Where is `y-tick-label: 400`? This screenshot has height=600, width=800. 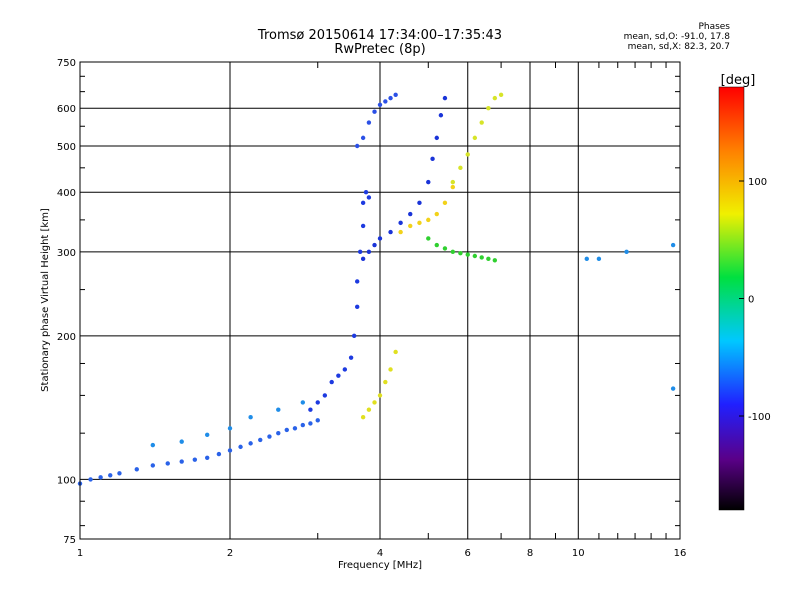 y-tick-label: 400 is located at coordinates (66, 193).